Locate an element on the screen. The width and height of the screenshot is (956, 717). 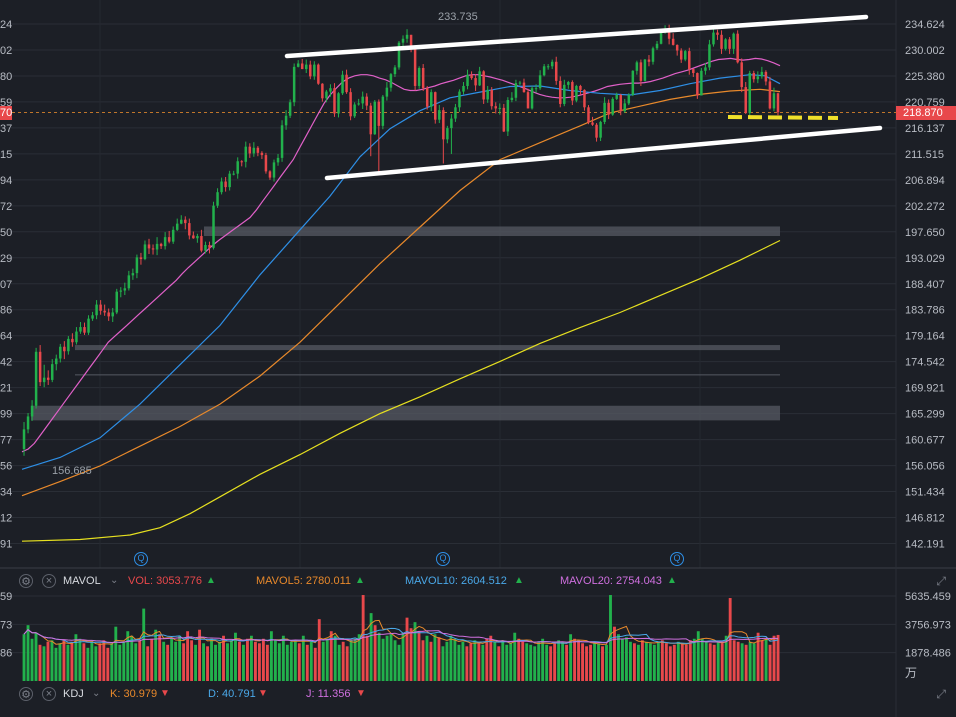
price-axis-left-label: 50 is located at coordinates (6, 233).